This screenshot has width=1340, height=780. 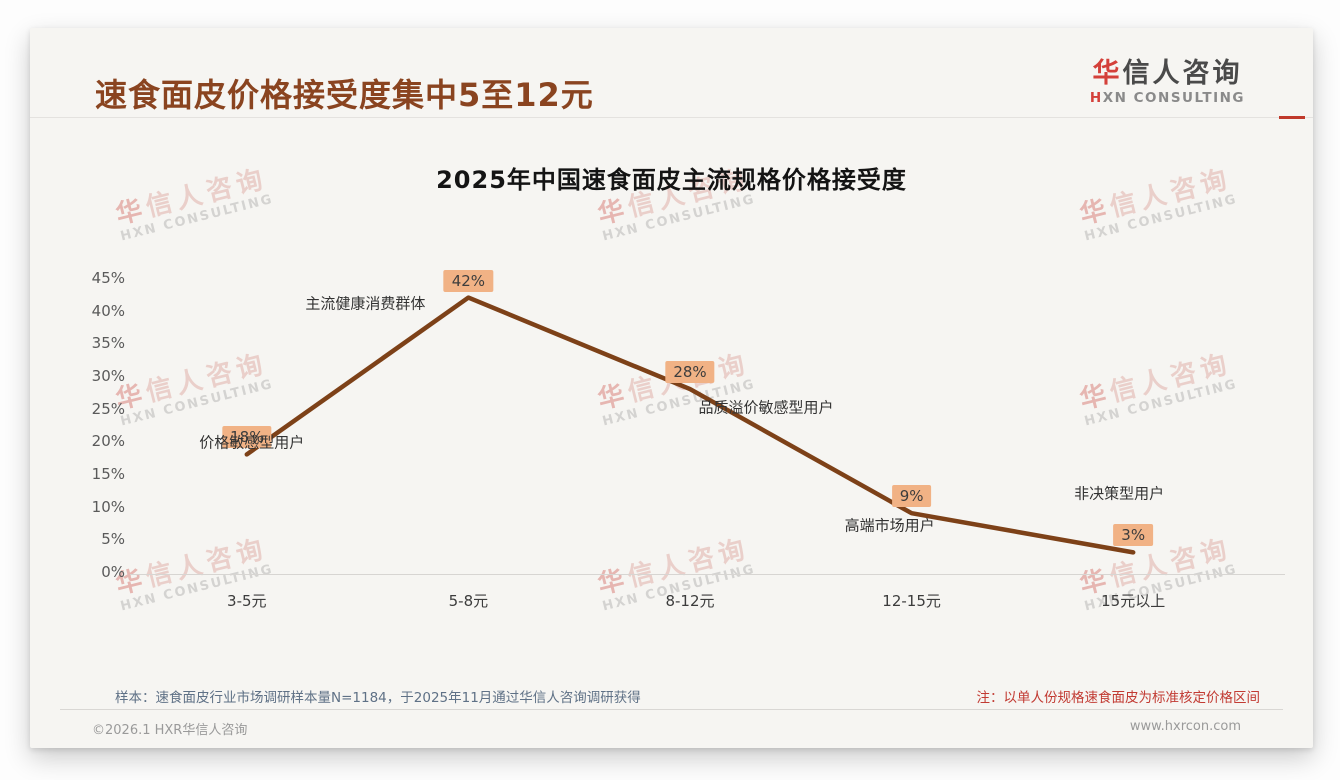 I want to click on company-logo: 华信人咨询 HXN CONSULTING, so click(x=1167, y=82).